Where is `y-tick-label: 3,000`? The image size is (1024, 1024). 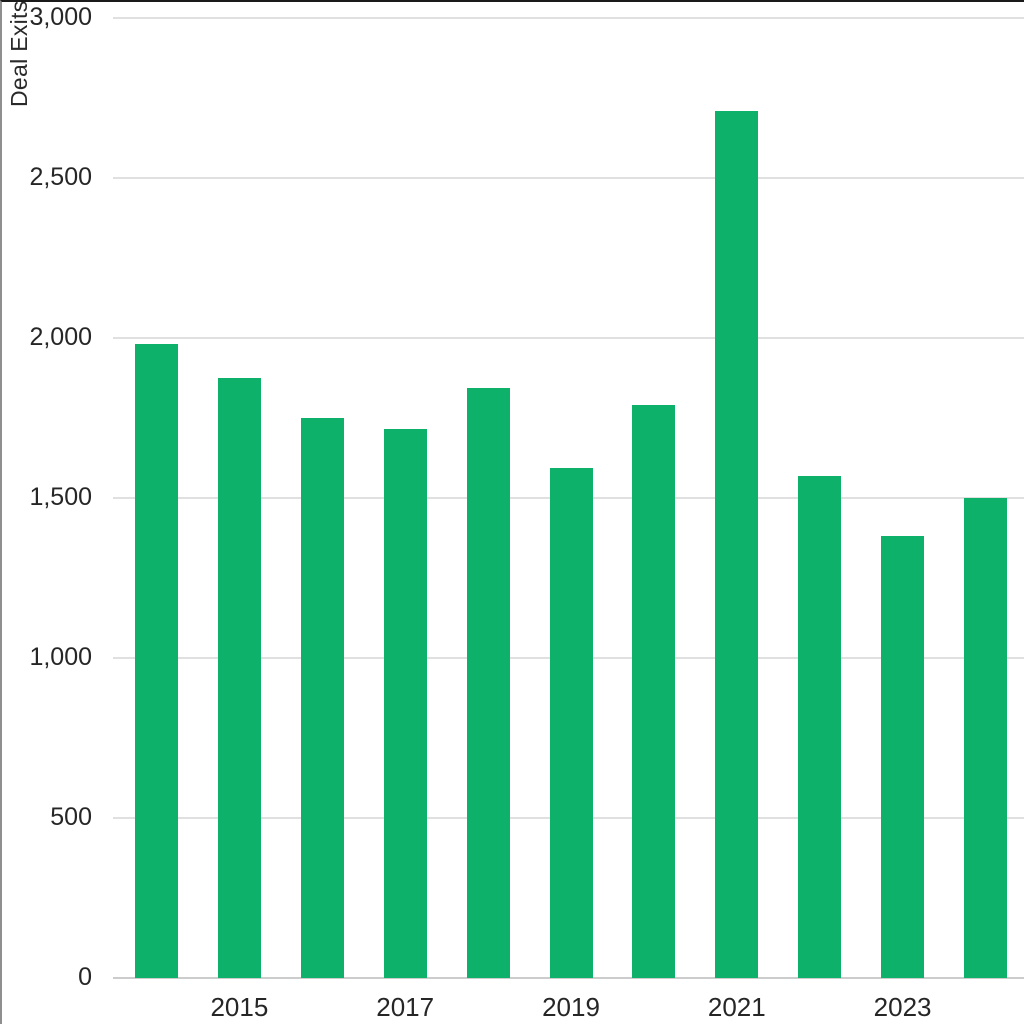
y-tick-label: 3,000 is located at coordinates (60, 17).